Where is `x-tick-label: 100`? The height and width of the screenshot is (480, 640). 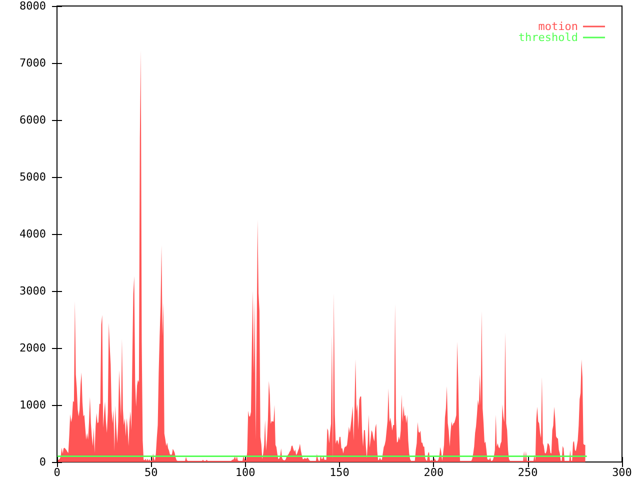
x-tick-label: 100 is located at coordinates (245, 472).